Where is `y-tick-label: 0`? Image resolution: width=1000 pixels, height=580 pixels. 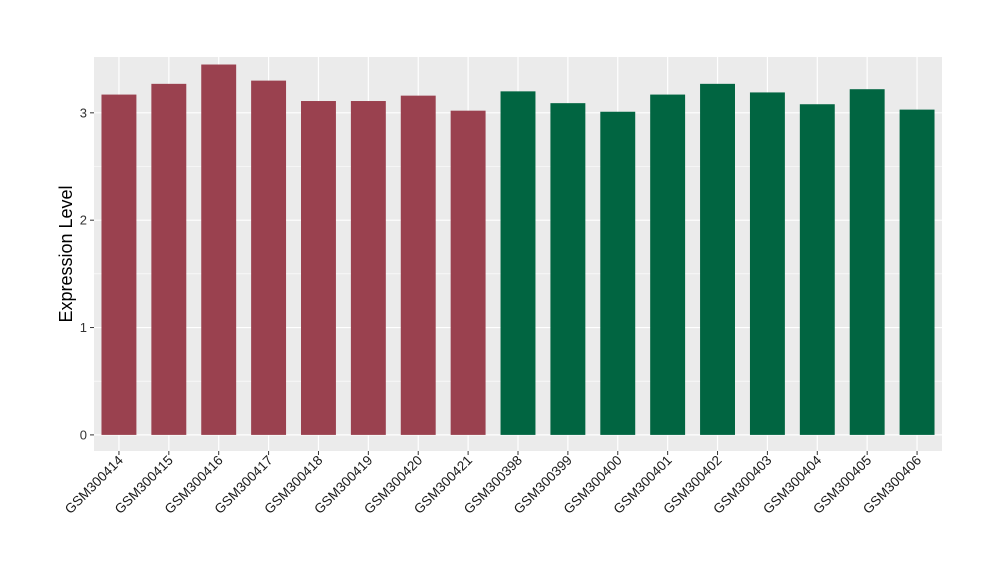 y-tick-label: 0 is located at coordinates (83, 434).